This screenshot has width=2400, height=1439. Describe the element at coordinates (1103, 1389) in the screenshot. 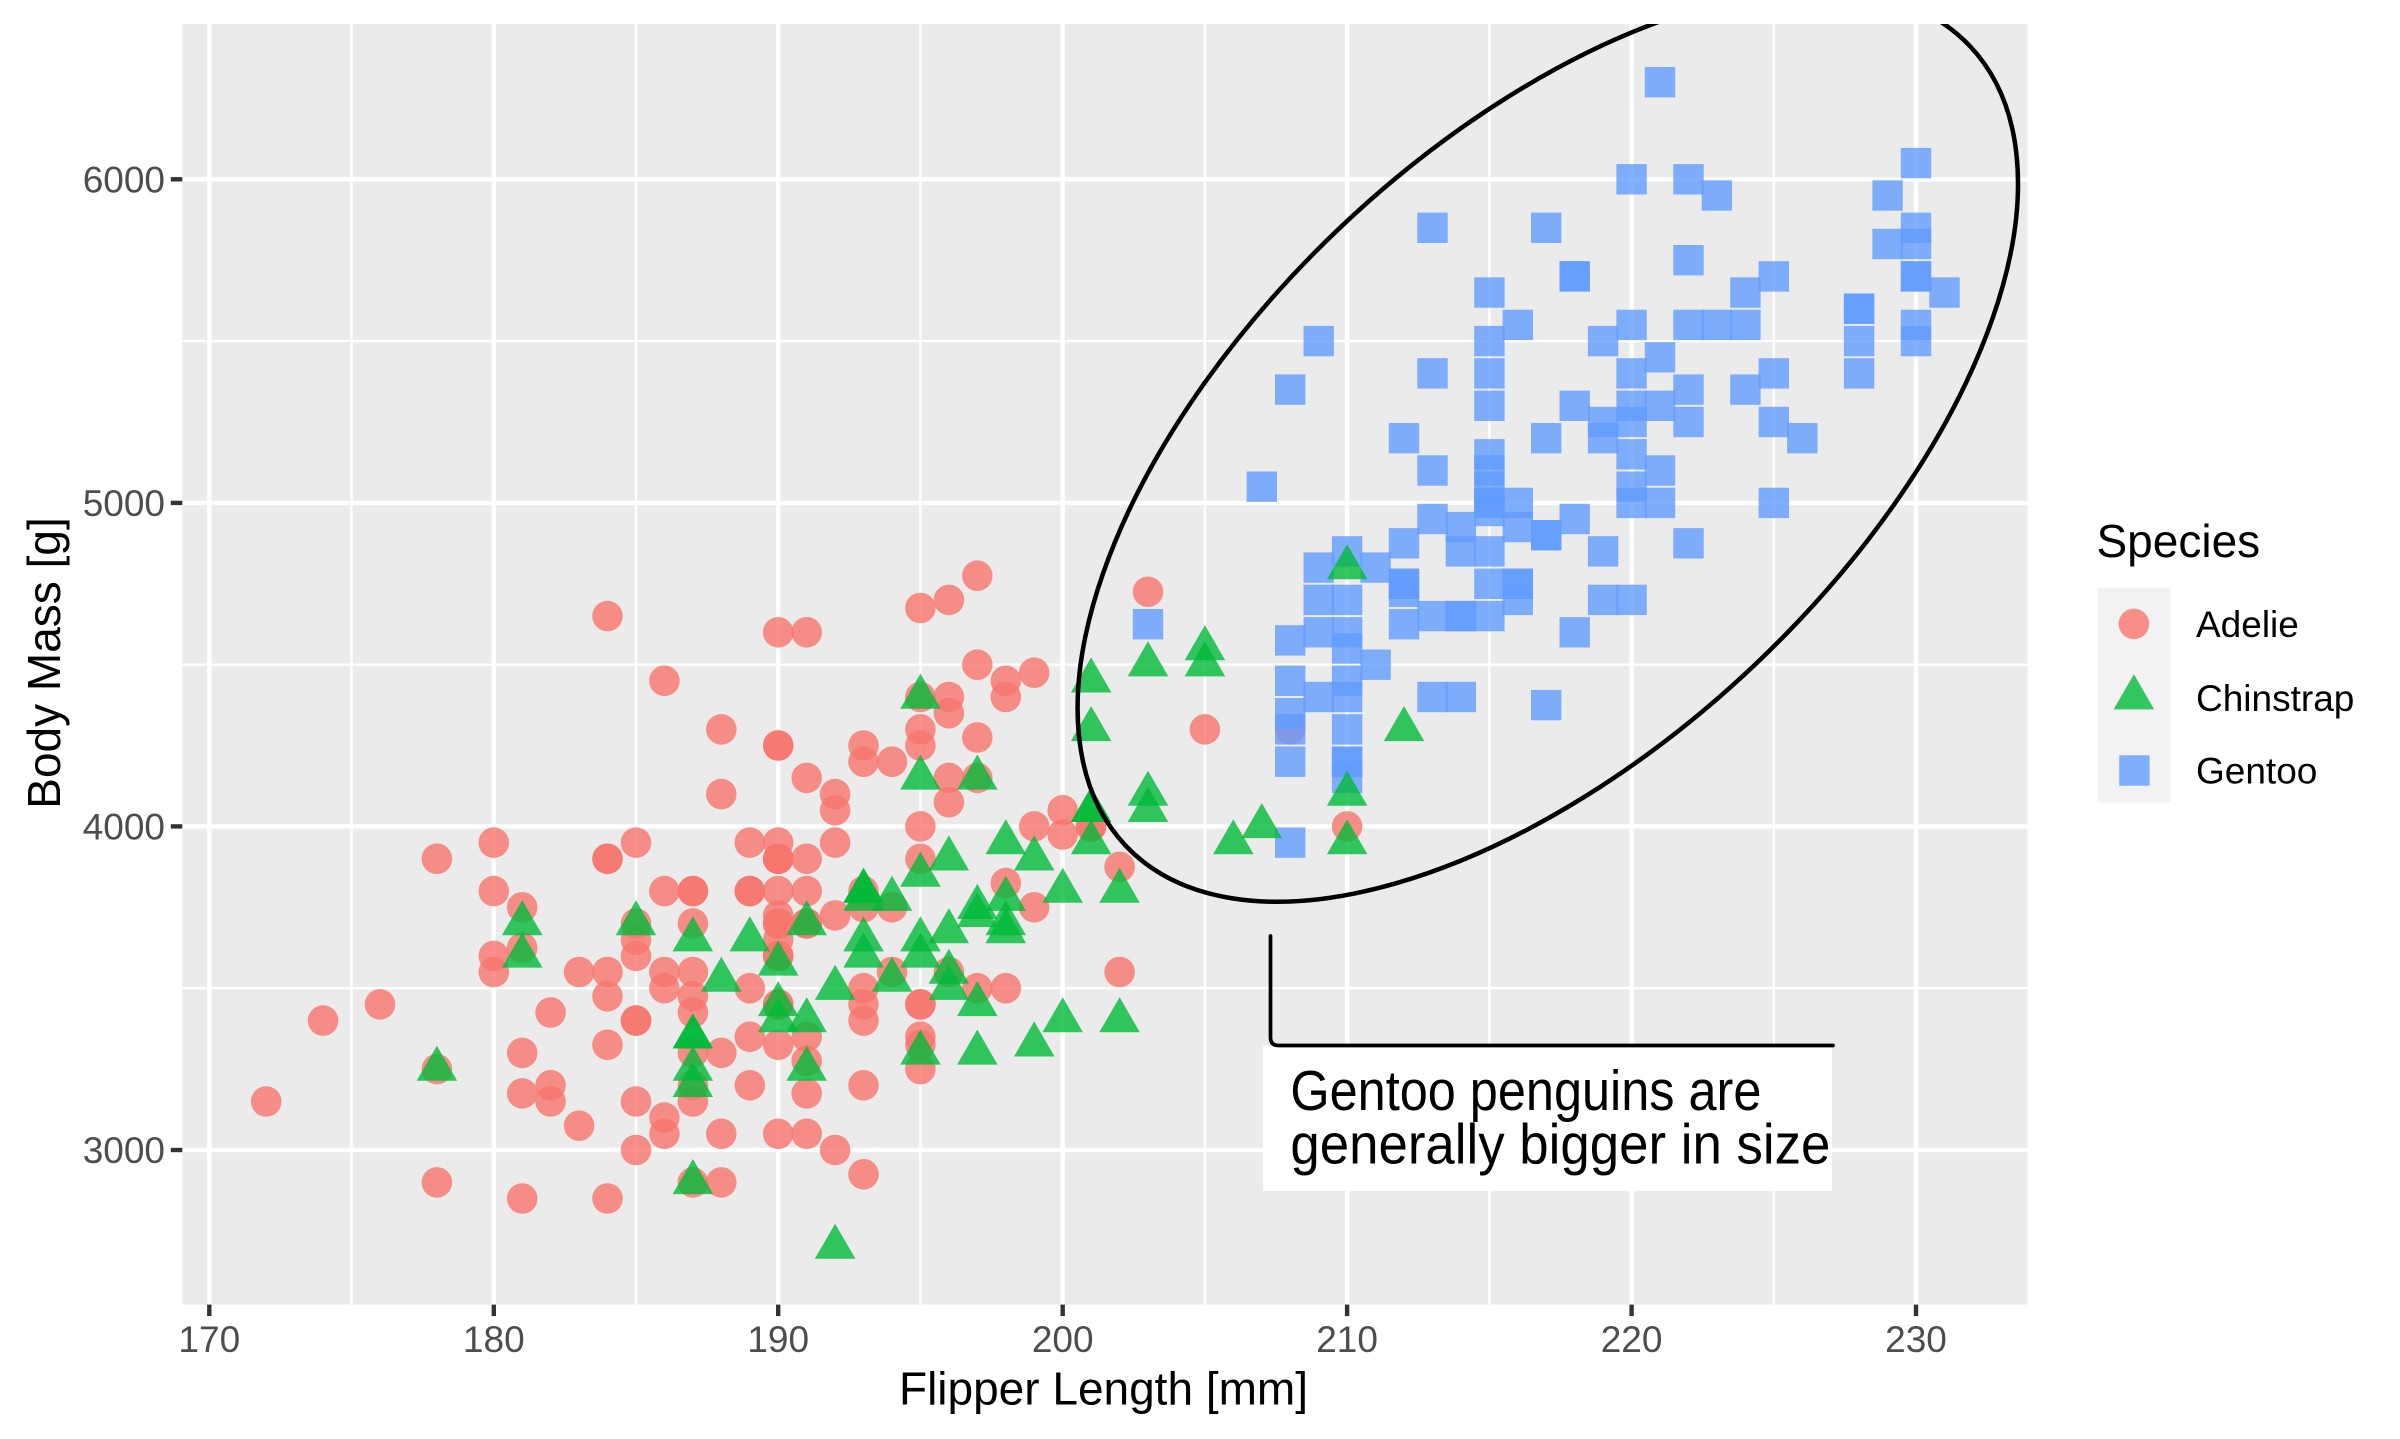

I see `svg-text: Flipper Length [mm]` at that location.